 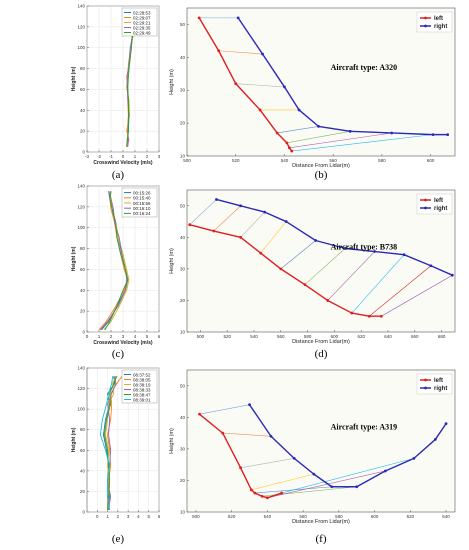 What do you see at coordinates (187, 160) in the screenshot?
I see `x-tick-label: 500` at bounding box center [187, 160].